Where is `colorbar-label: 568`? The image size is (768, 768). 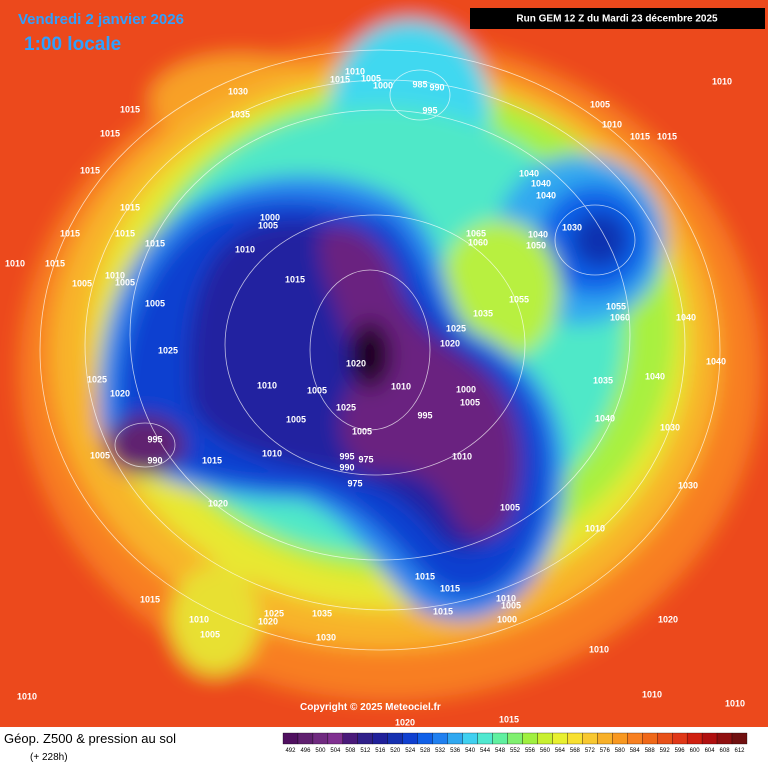 colorbar-label: 568 is located at coordinates (575, 751).